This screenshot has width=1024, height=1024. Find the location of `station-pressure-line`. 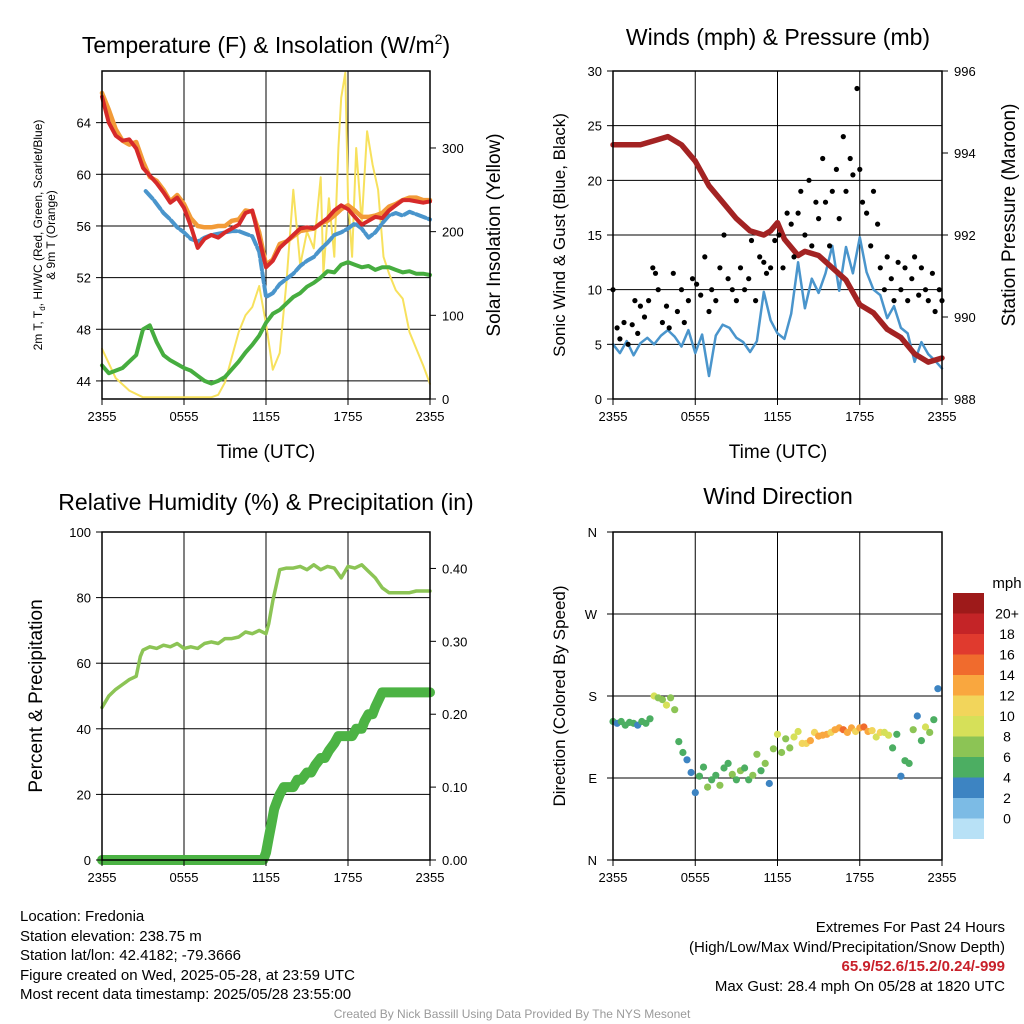

station-pressure-line is located at coordinates (777, 249).